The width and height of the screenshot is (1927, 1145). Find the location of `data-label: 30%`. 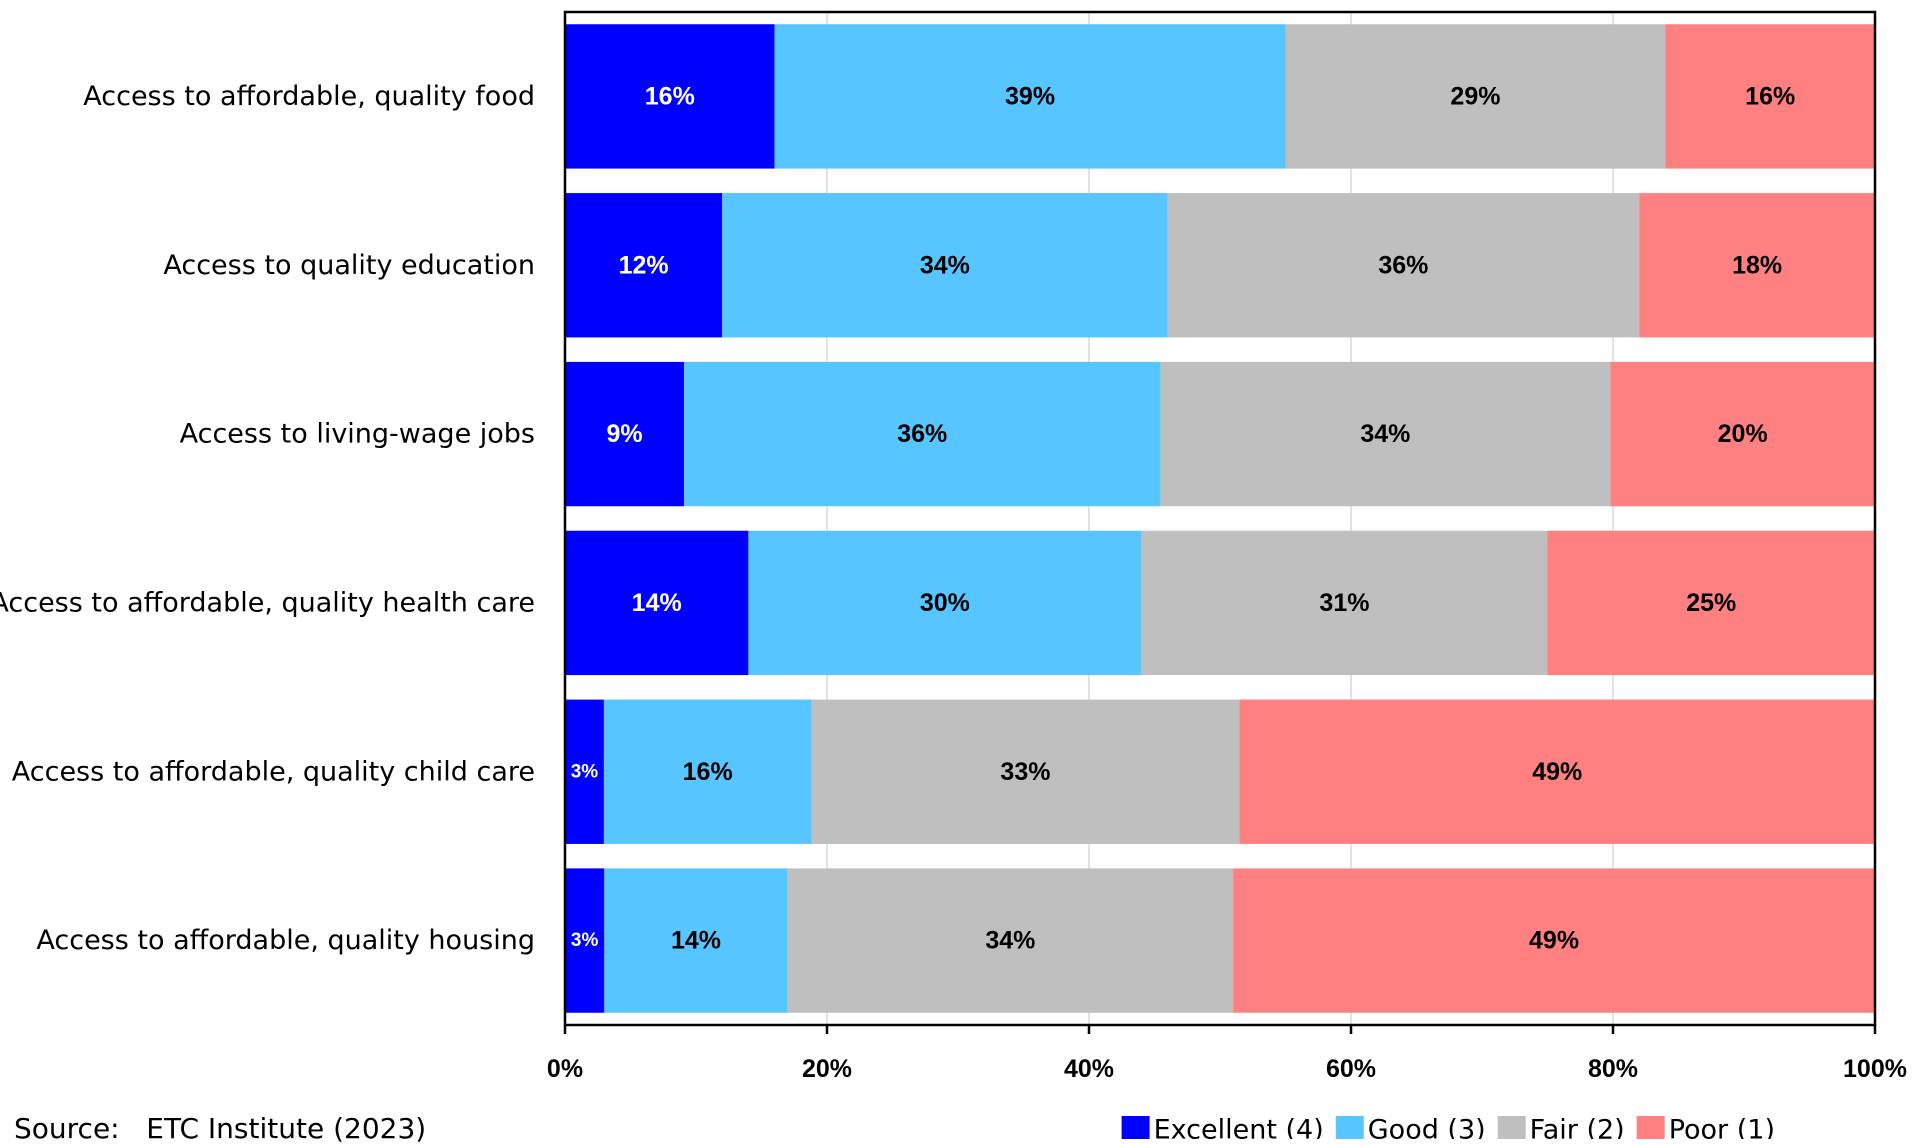

data-label: 30% is located at coordinates (945, 603).